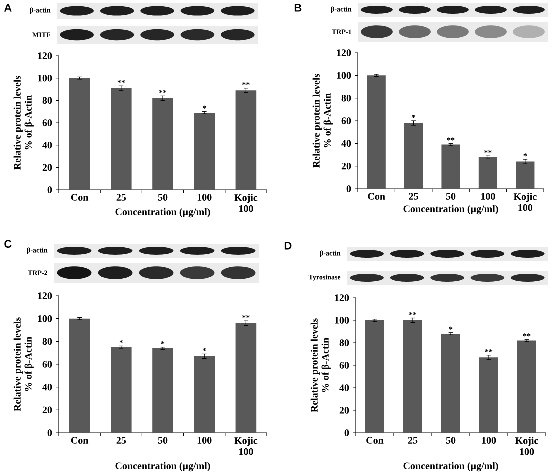 The image size is (553, 476). I want to click on chart-title: D, so click(288, 246).